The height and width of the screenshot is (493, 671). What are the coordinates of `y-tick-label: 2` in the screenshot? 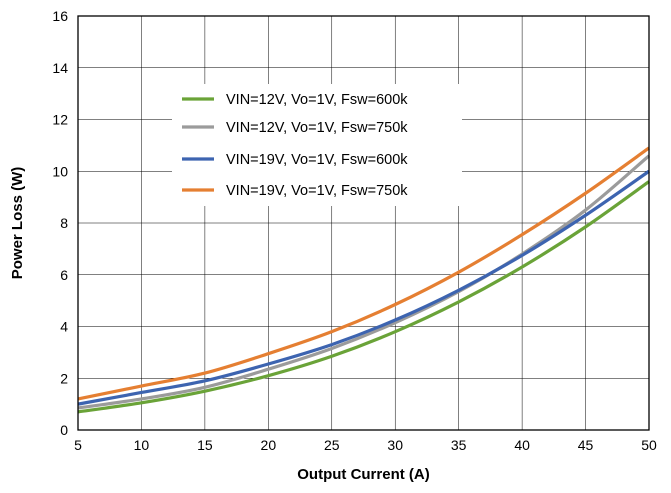 It's located at (64, 378).